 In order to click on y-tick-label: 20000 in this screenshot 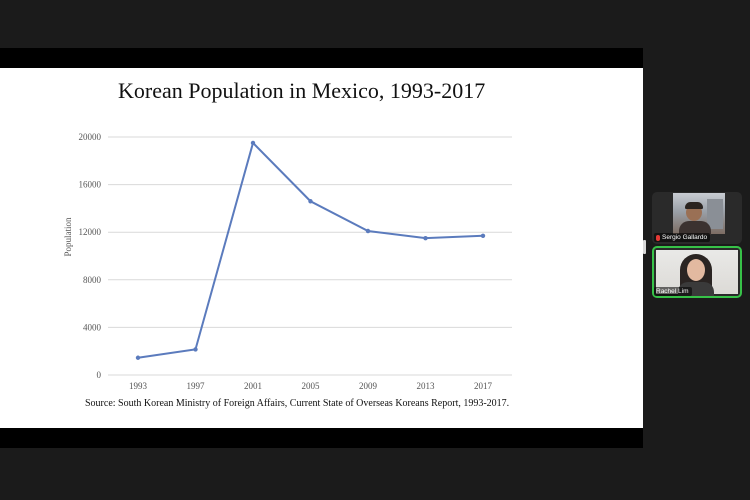, I will do `click(90, 137)`.